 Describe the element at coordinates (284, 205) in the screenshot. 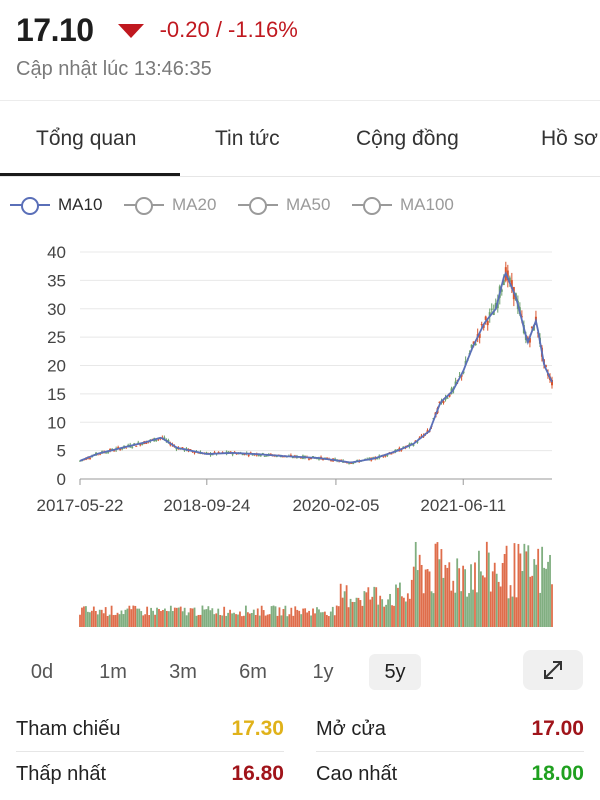

I see `legend-ma50: MA50` at that location.